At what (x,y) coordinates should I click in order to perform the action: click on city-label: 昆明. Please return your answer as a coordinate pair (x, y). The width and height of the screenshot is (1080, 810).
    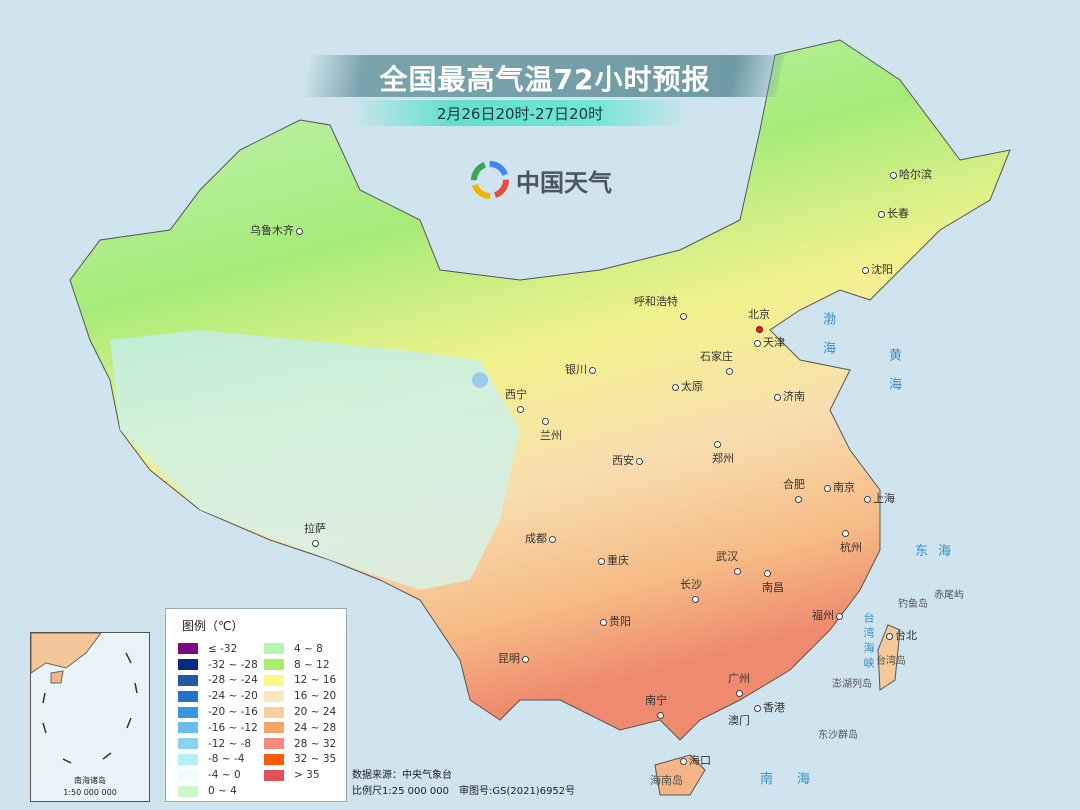
    Looking at the image, I should click on (514, 658).